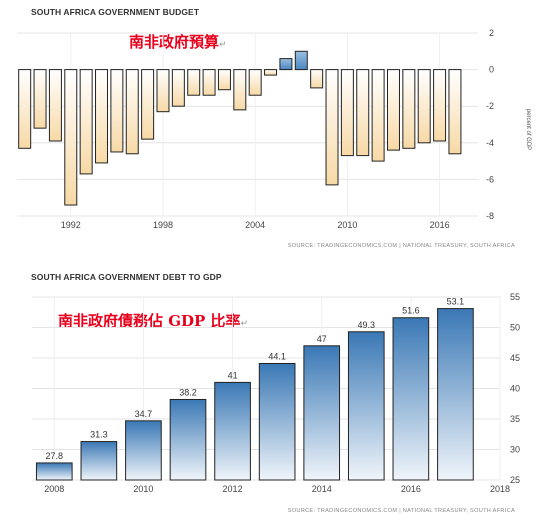 The width and height of the screenshot is (541, 526). I want to click on debt-bar-value-label: 34.7, so click(144, 414).